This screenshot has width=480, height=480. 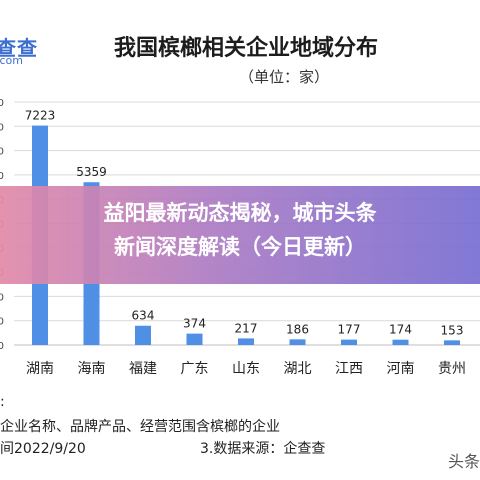 I want to click on bar-value-label: 174, so click(x=400, y=330).